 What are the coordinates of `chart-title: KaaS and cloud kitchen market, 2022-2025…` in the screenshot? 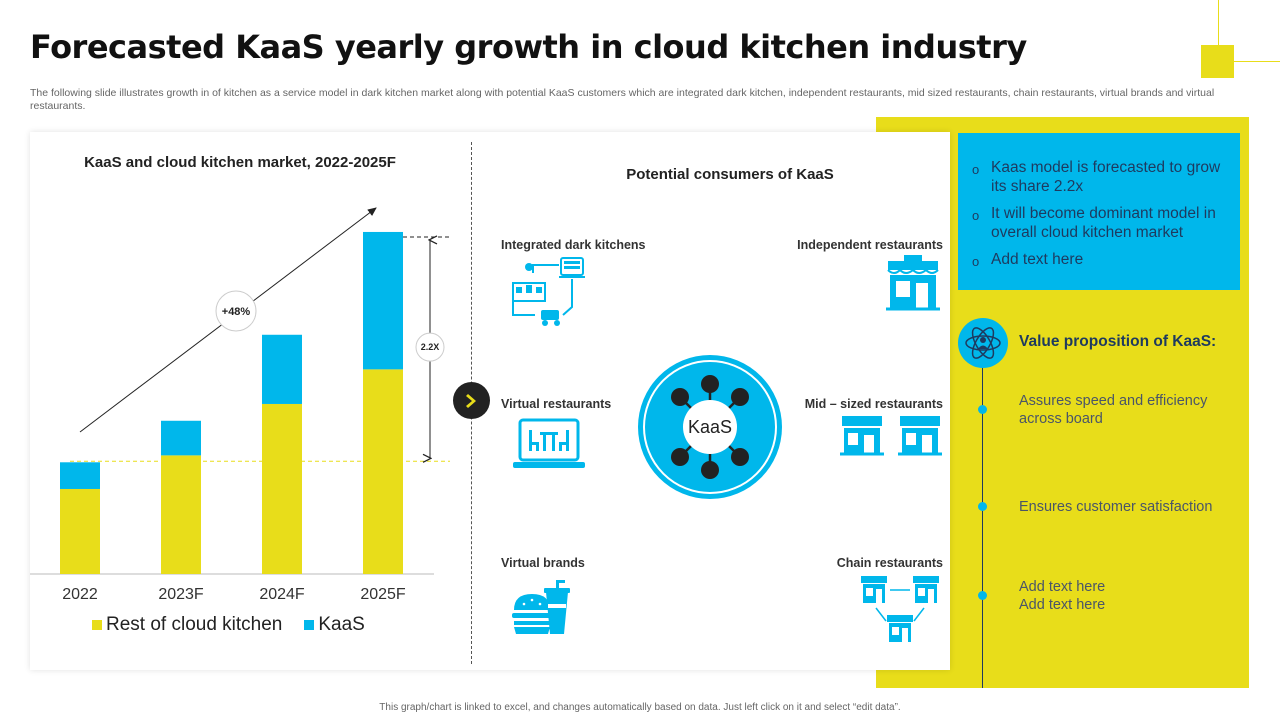 It's located at (240, 162).